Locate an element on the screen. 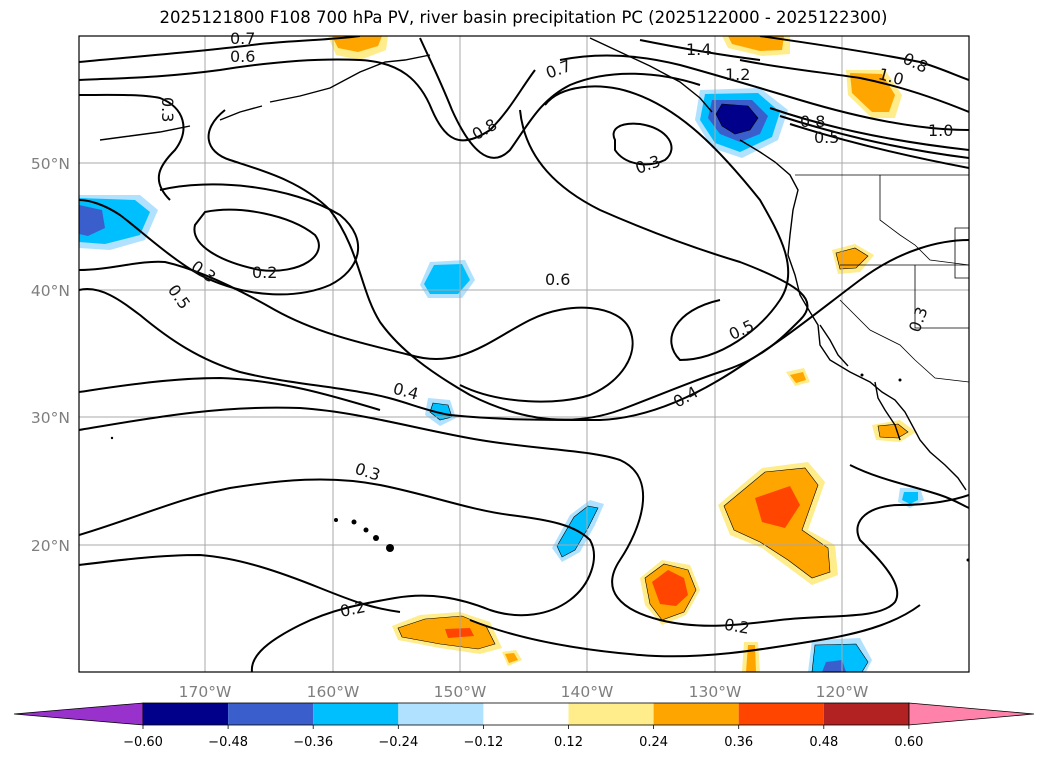 Image resolution: width=1047 pixels, height=765 pixels. colorbar-extend-max is located at coordinates (971, 714).